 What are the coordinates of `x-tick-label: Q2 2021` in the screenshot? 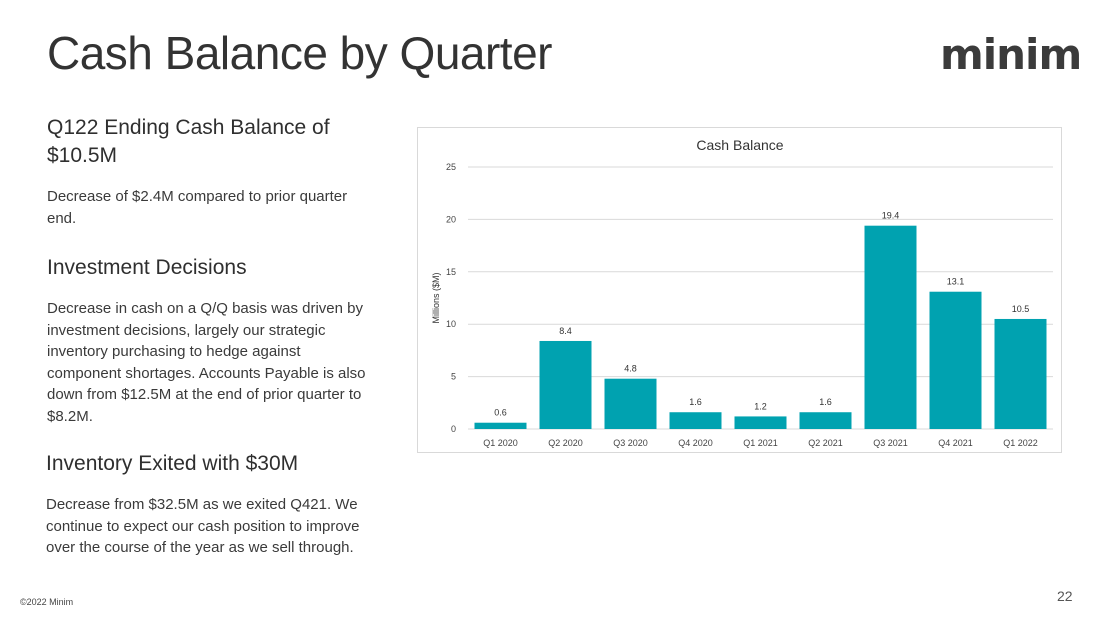 It's located at (825, 443).